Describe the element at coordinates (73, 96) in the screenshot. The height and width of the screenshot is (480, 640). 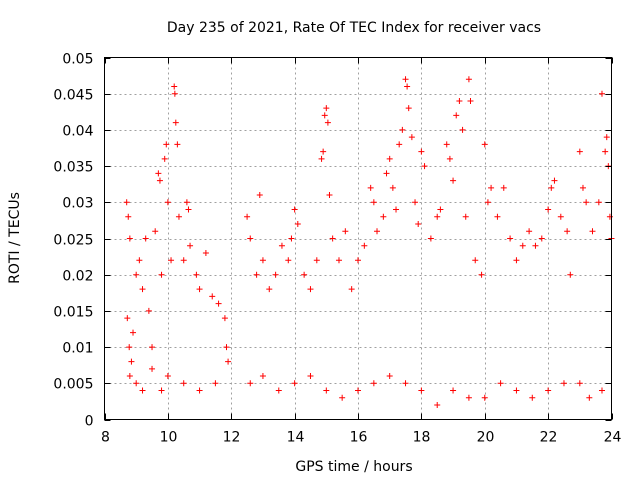
I see `y-tick-label: 0.045` at that location.